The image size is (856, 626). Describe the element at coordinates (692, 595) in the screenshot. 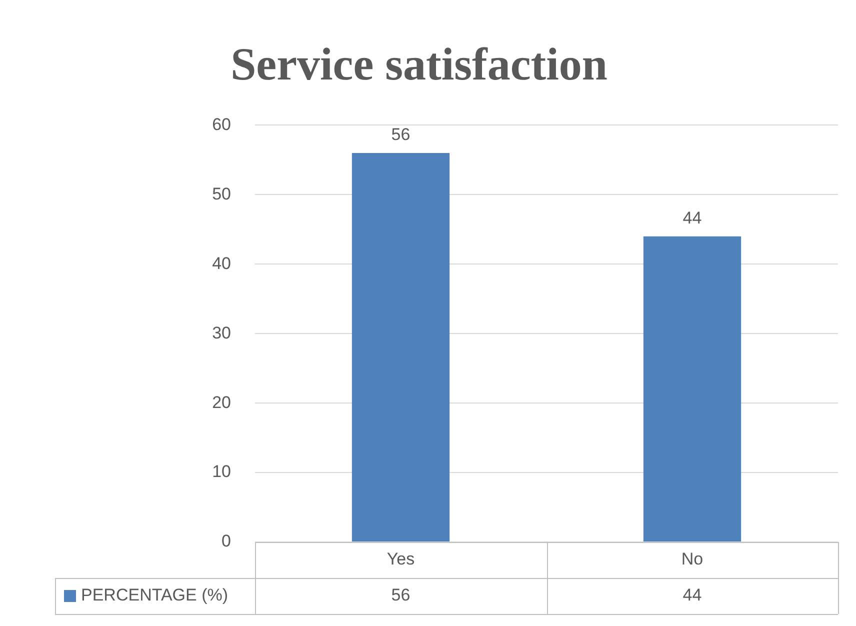

I see `text: 44` at that location.